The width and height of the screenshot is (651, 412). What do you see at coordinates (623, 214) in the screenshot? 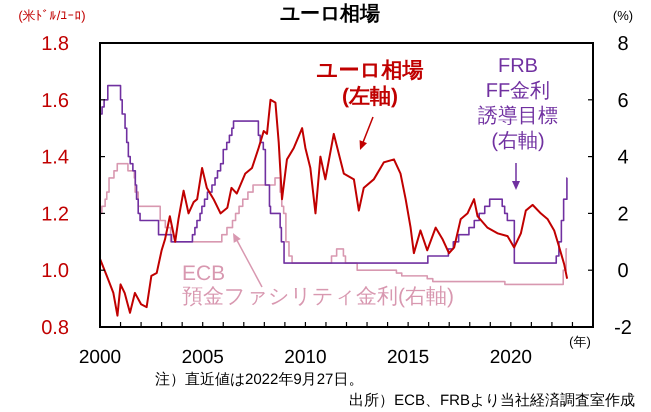
I see `y2-tick-label: 2` at bounding box center [623, 214].